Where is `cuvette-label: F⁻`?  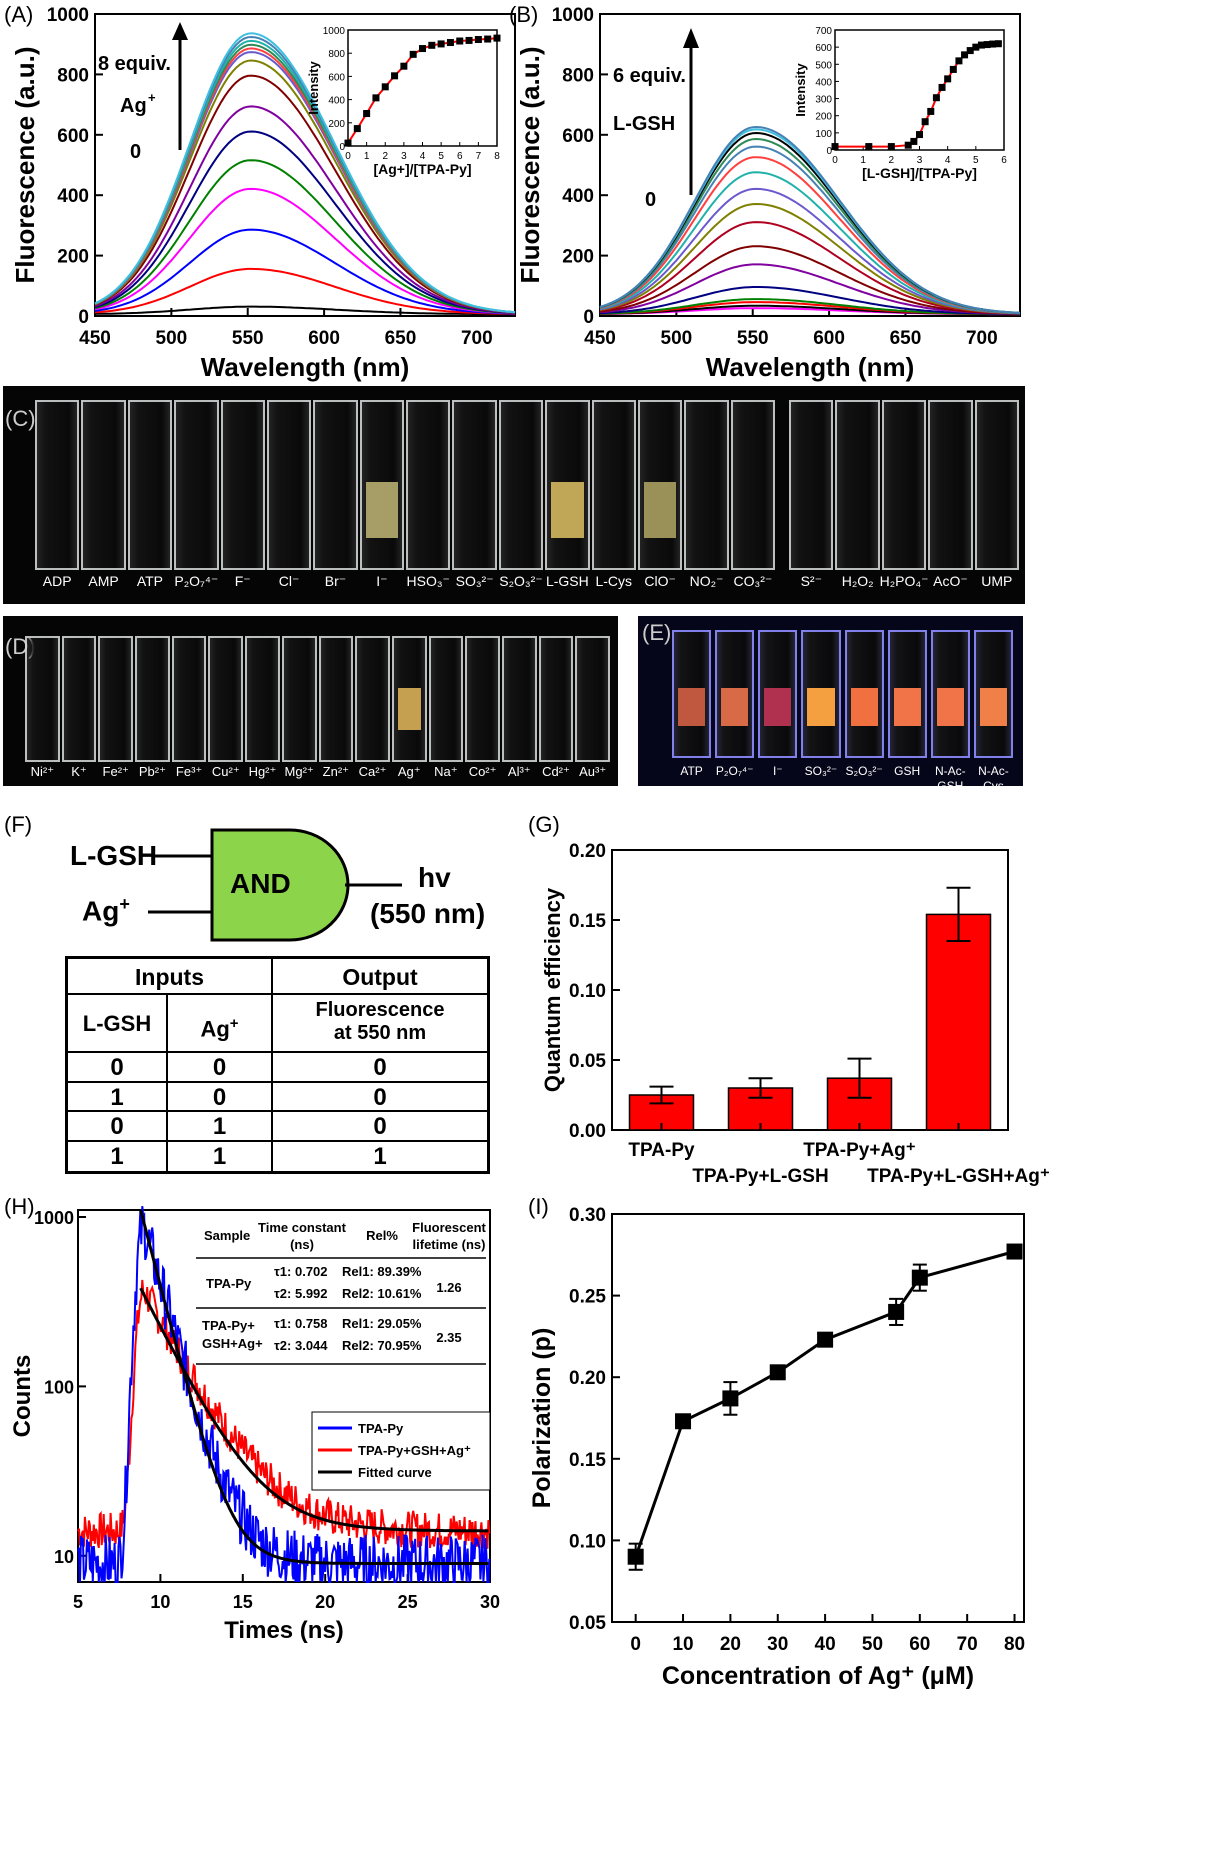
cuvette-label: F⁻ is located at coordinates (242, 581).